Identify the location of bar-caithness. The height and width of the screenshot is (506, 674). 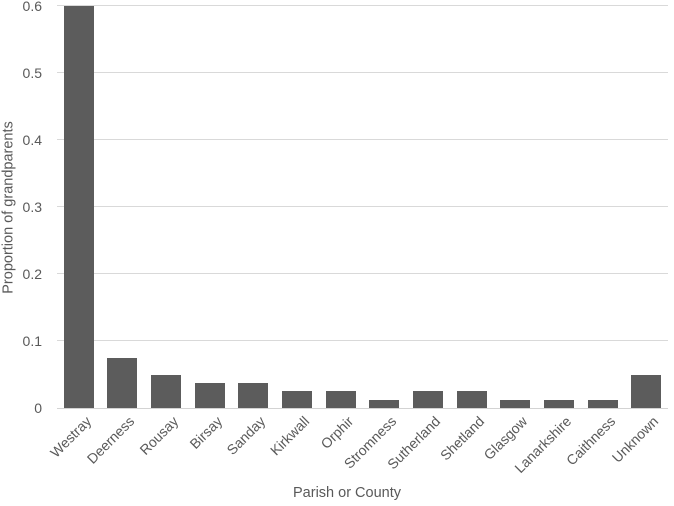
(602, 403).